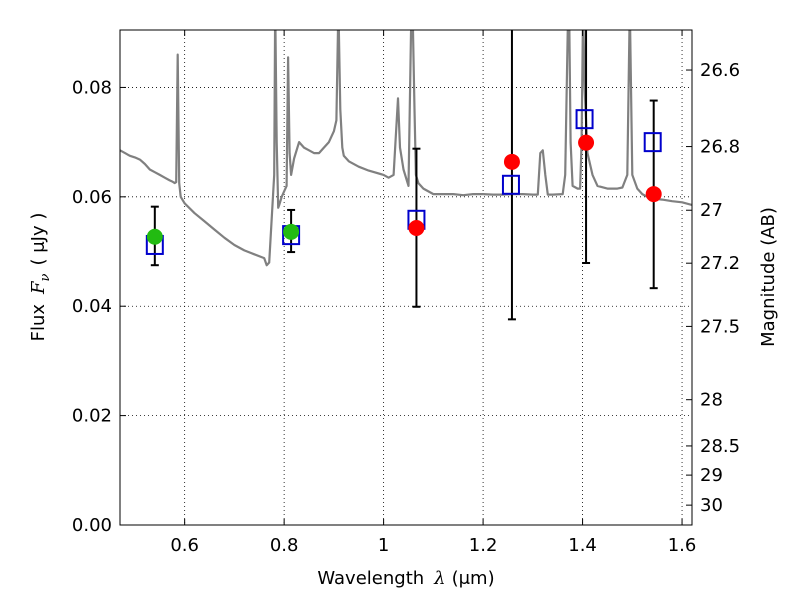  What do you see at coordinates (720, 326) in the screenshot?
I see `mag-tick-label: 27.5` at bounding box center [720, 326].